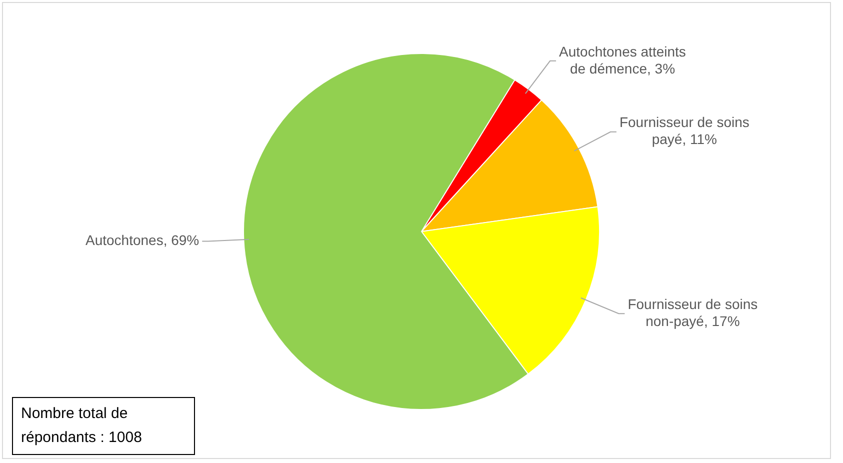 The height and width of the screenshot is (463, 843). What do you see at coordinates (693, 312) in the screenshot?
I see `slice-label: Fournisseur de soins non-payé, 17%` at bounding box center [693, 312].